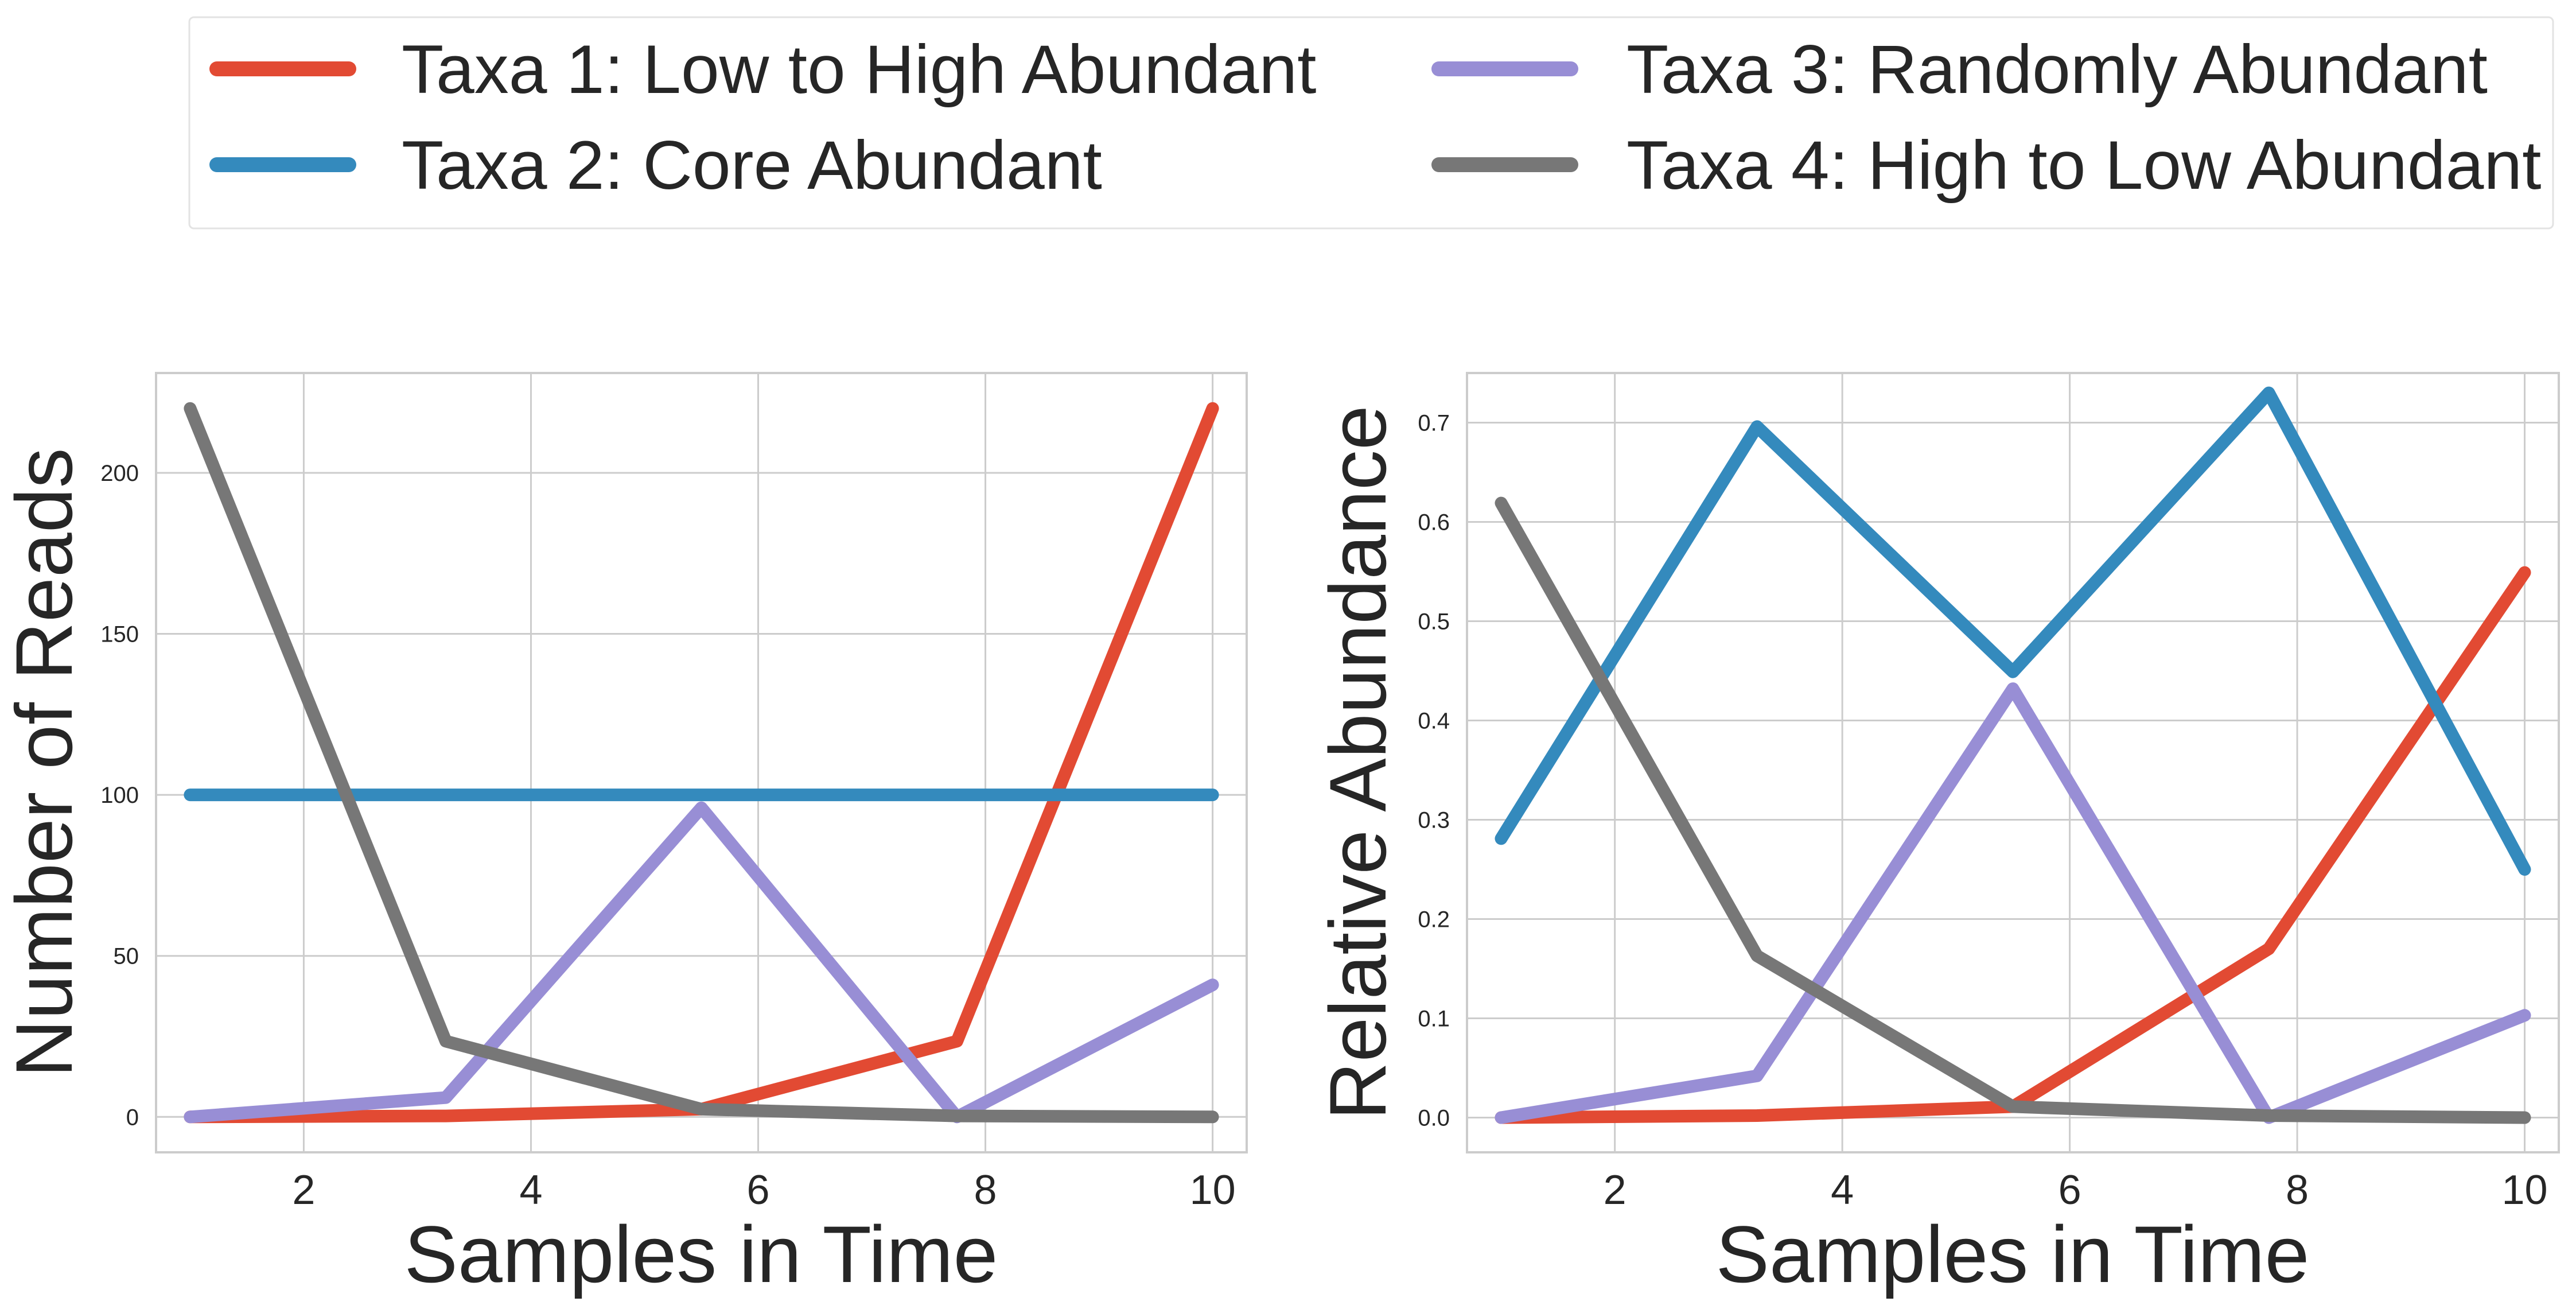  Describe the element at coordinates (1434, 919) in the screenshot. I see `y-tick-label: 0.2` at that location.